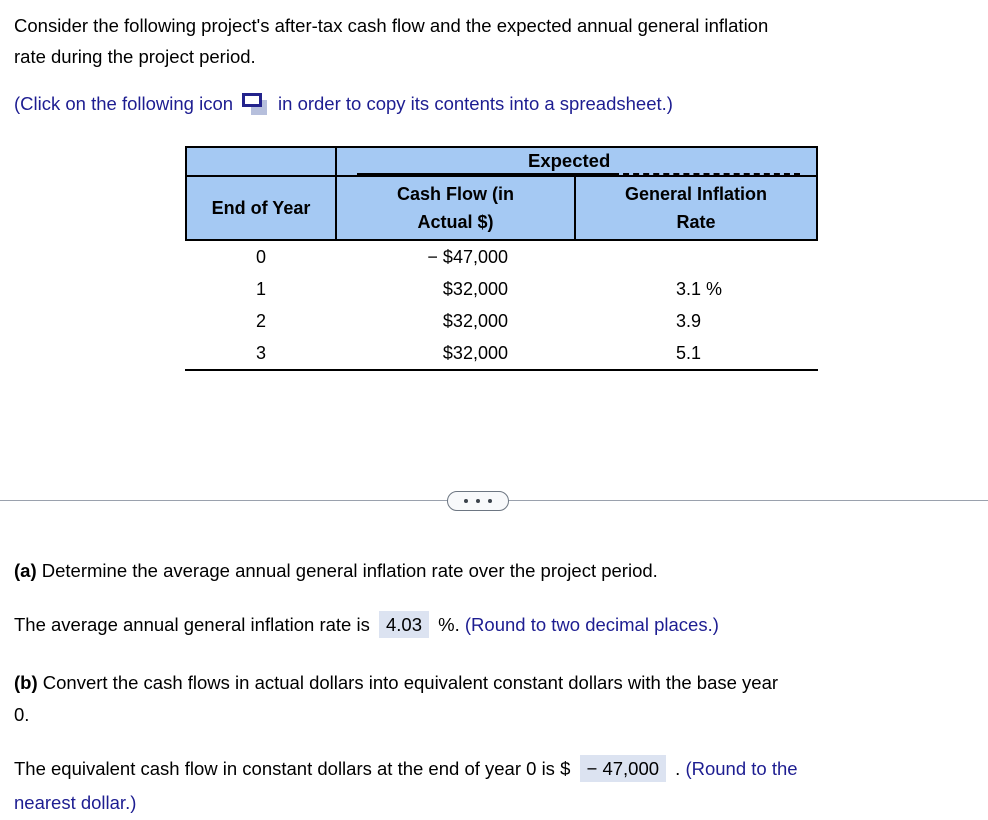  What do you see at coordinates (696, 208) in the screenshot?
I see `header-general-inflation: General Inflation Rate` at bounding box center [696, 208].